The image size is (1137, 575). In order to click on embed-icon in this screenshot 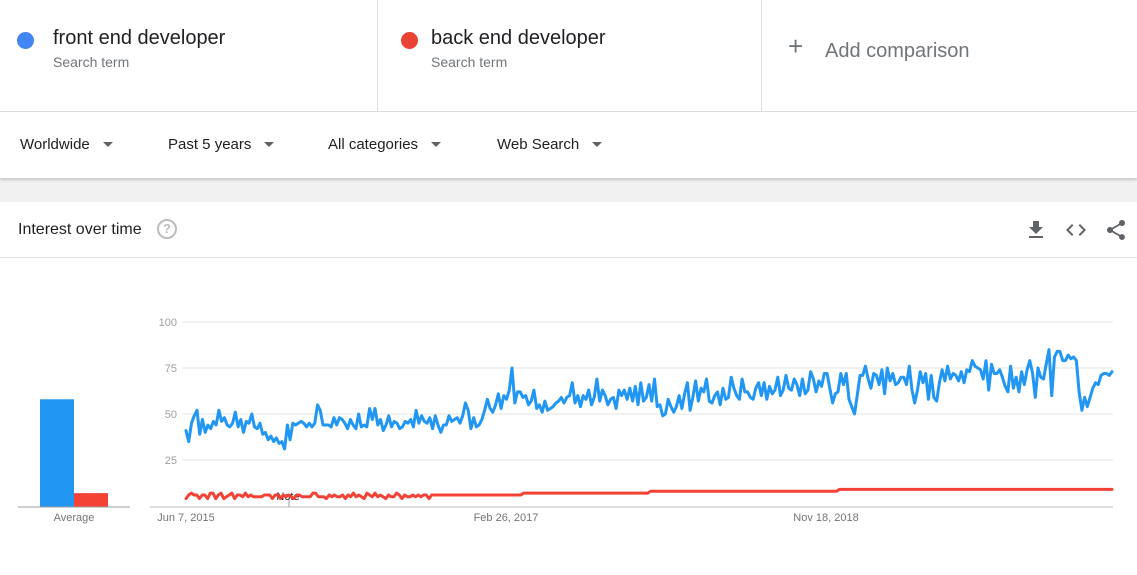, I will do `click(1076, 230)`.